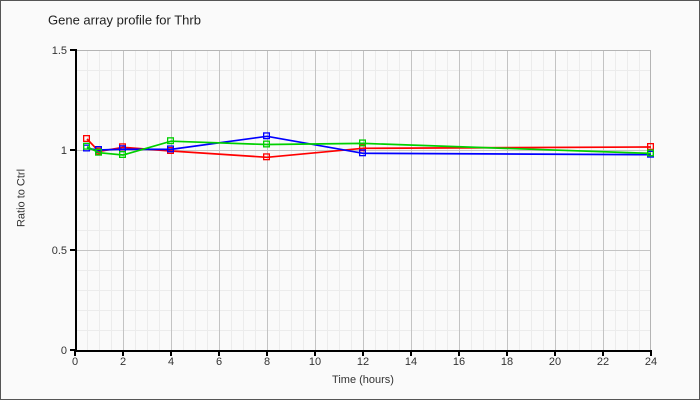 Image resolution: width=700 pixels, height=400 pixels. What do you see at coordinates (59, 251) in the screenshot?
I see `svg-text: 0.5` at bounding box center [59, 251].